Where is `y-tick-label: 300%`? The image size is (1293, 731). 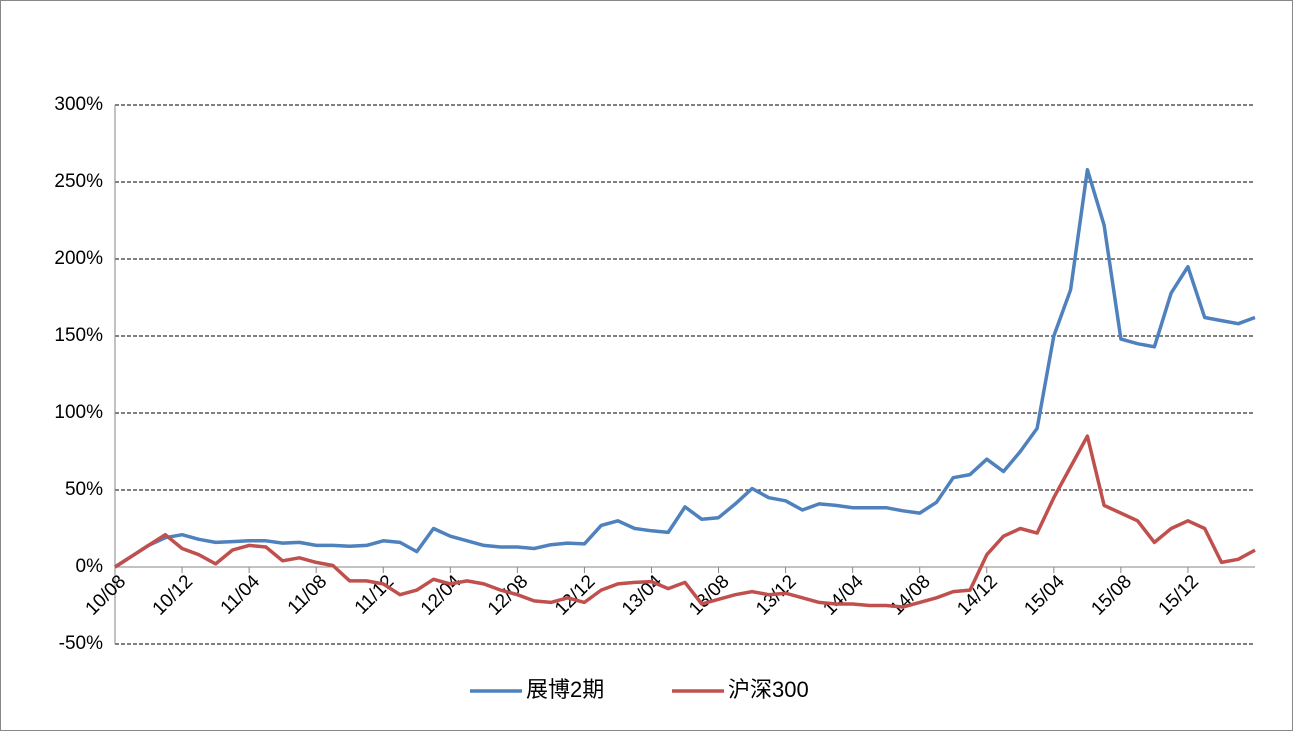
y-tick-label: 300% is located at coordinates (78, 104).